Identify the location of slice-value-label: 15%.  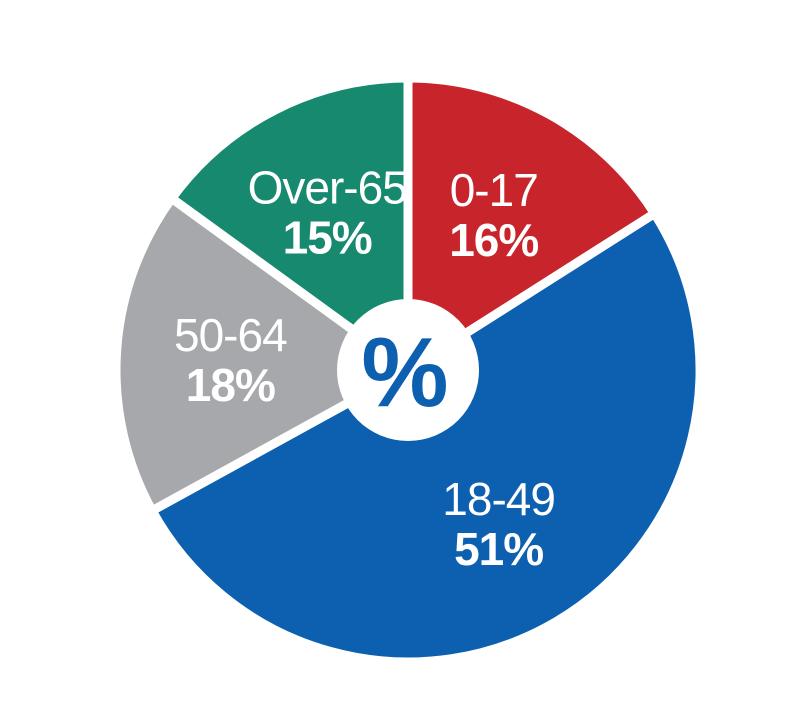
(327, 237).